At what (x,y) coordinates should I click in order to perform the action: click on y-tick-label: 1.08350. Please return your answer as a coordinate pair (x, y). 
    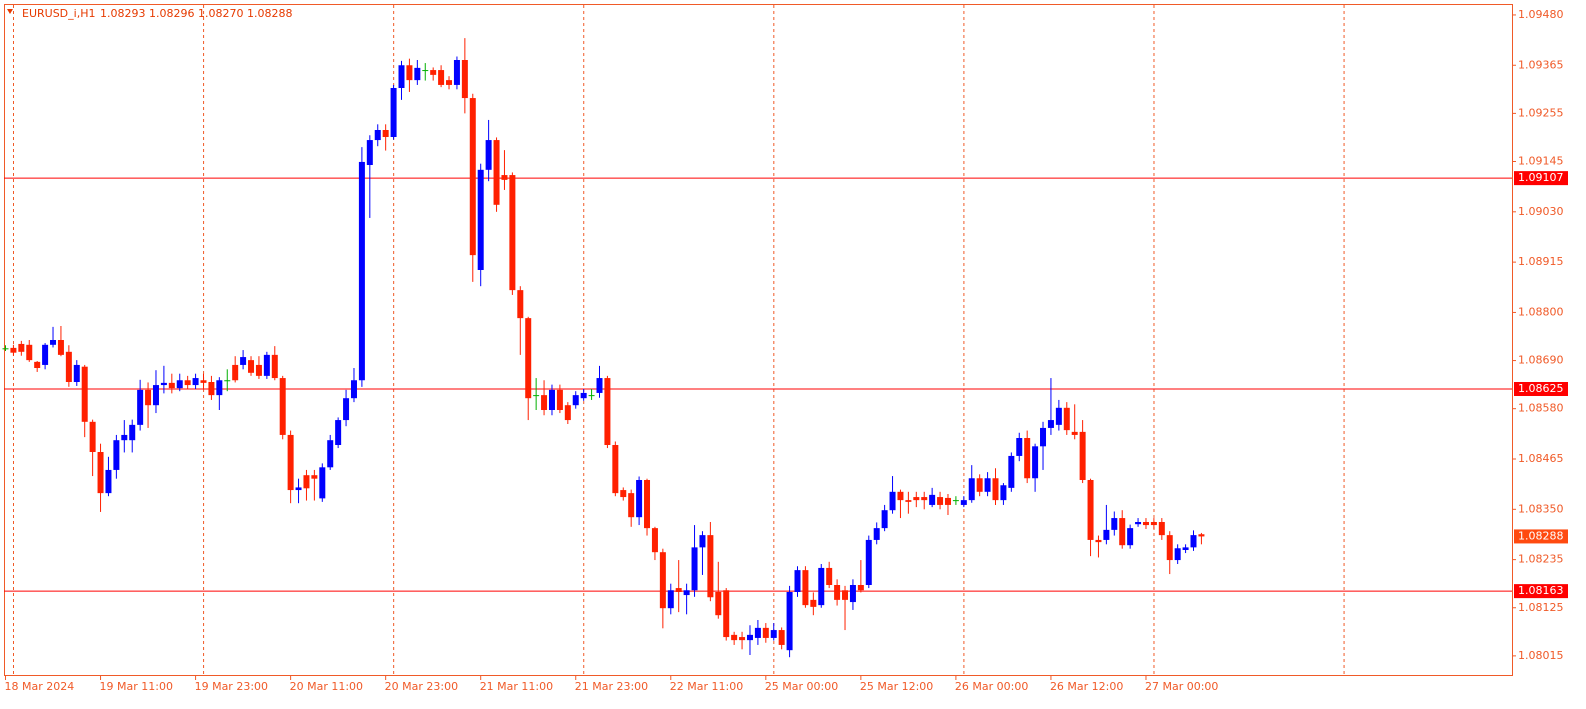
    Looking at the image, I should click on (1541, 508).